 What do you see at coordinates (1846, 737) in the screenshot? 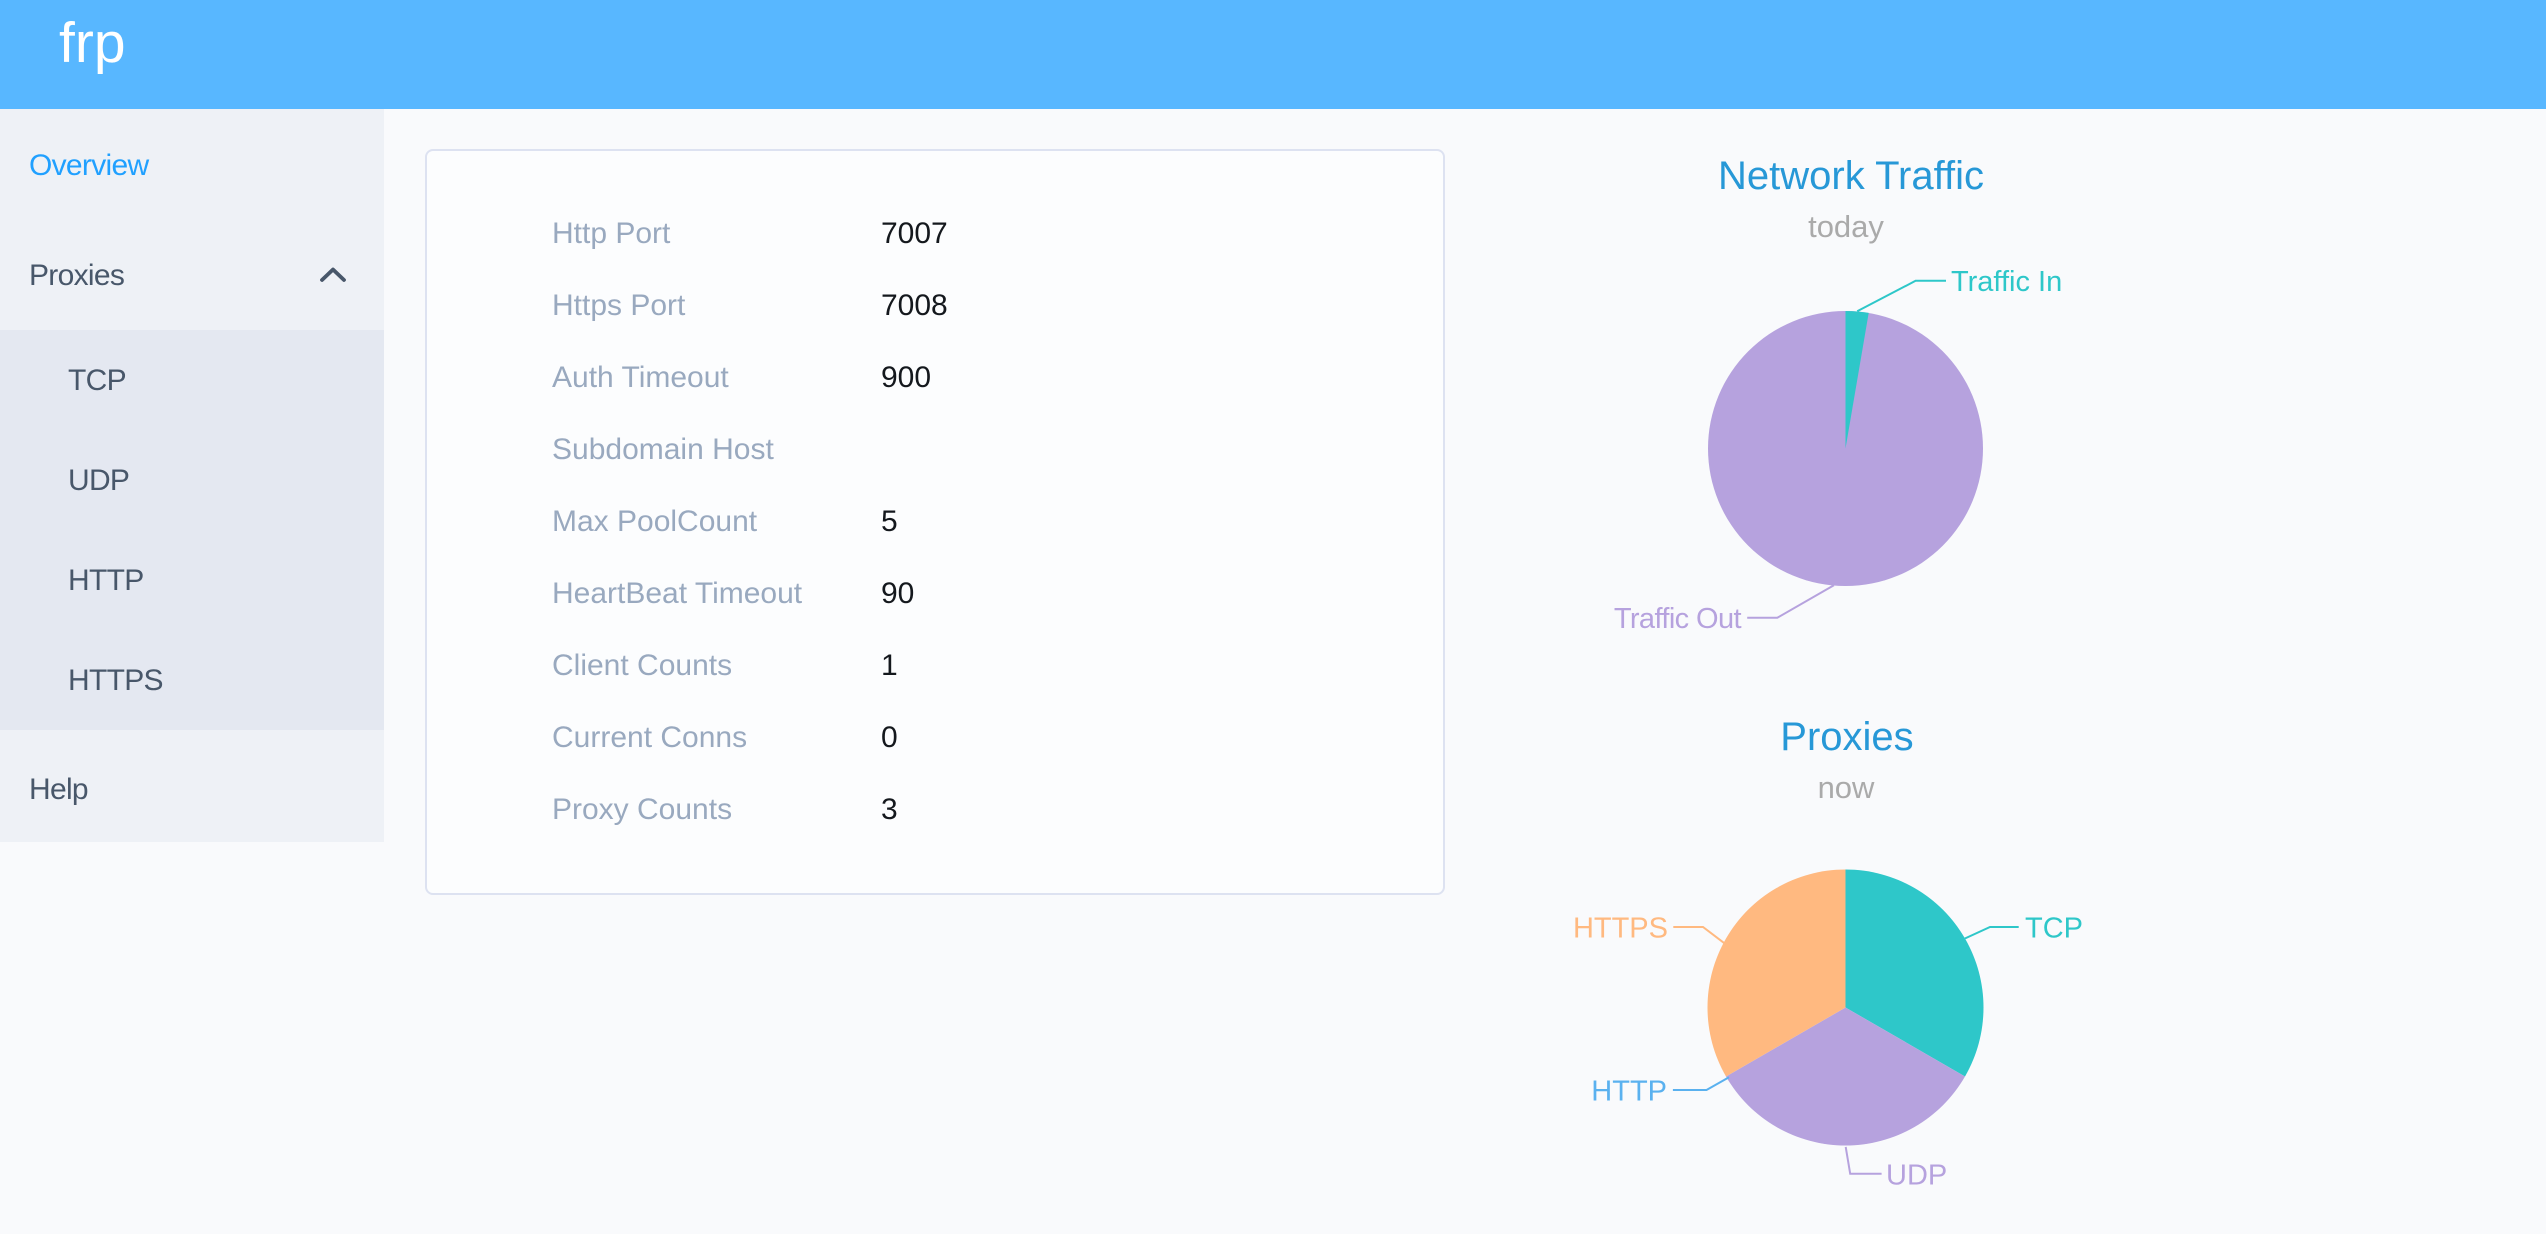
I see `svg-text: Proxies` at bounding box center [1846, 737].